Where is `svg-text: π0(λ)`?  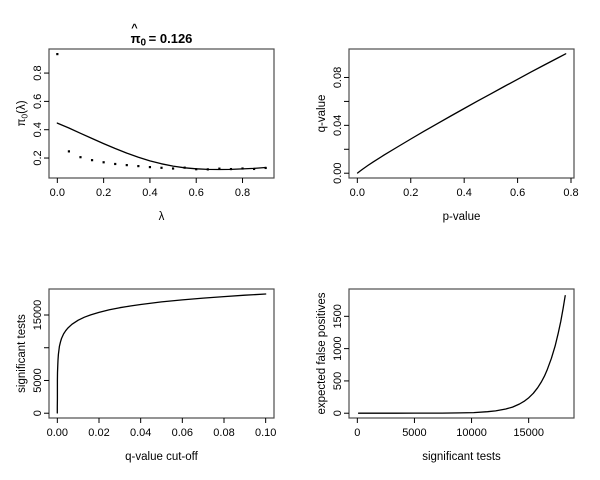 svg-text: π0(λ) is located at coordinates (23, 113).